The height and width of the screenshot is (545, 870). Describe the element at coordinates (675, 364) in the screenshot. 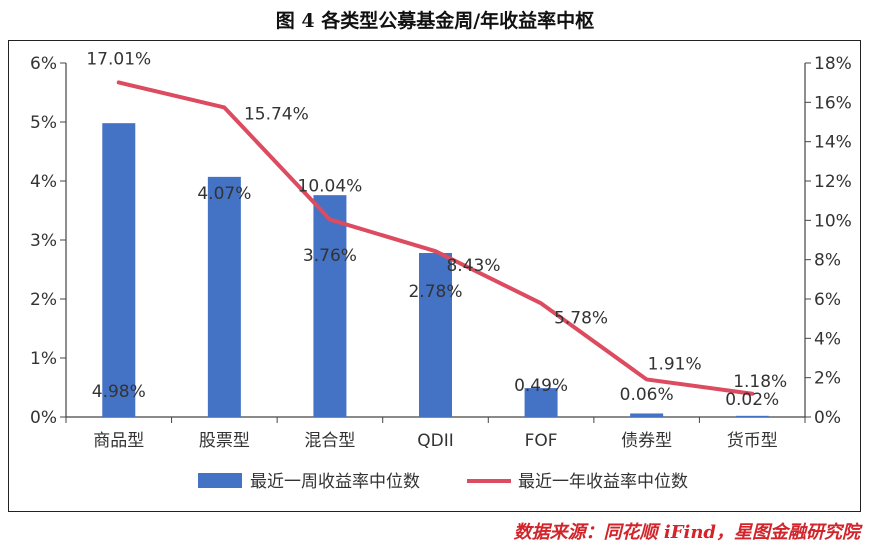

I see `line-data-label: 1.91%` at that location.